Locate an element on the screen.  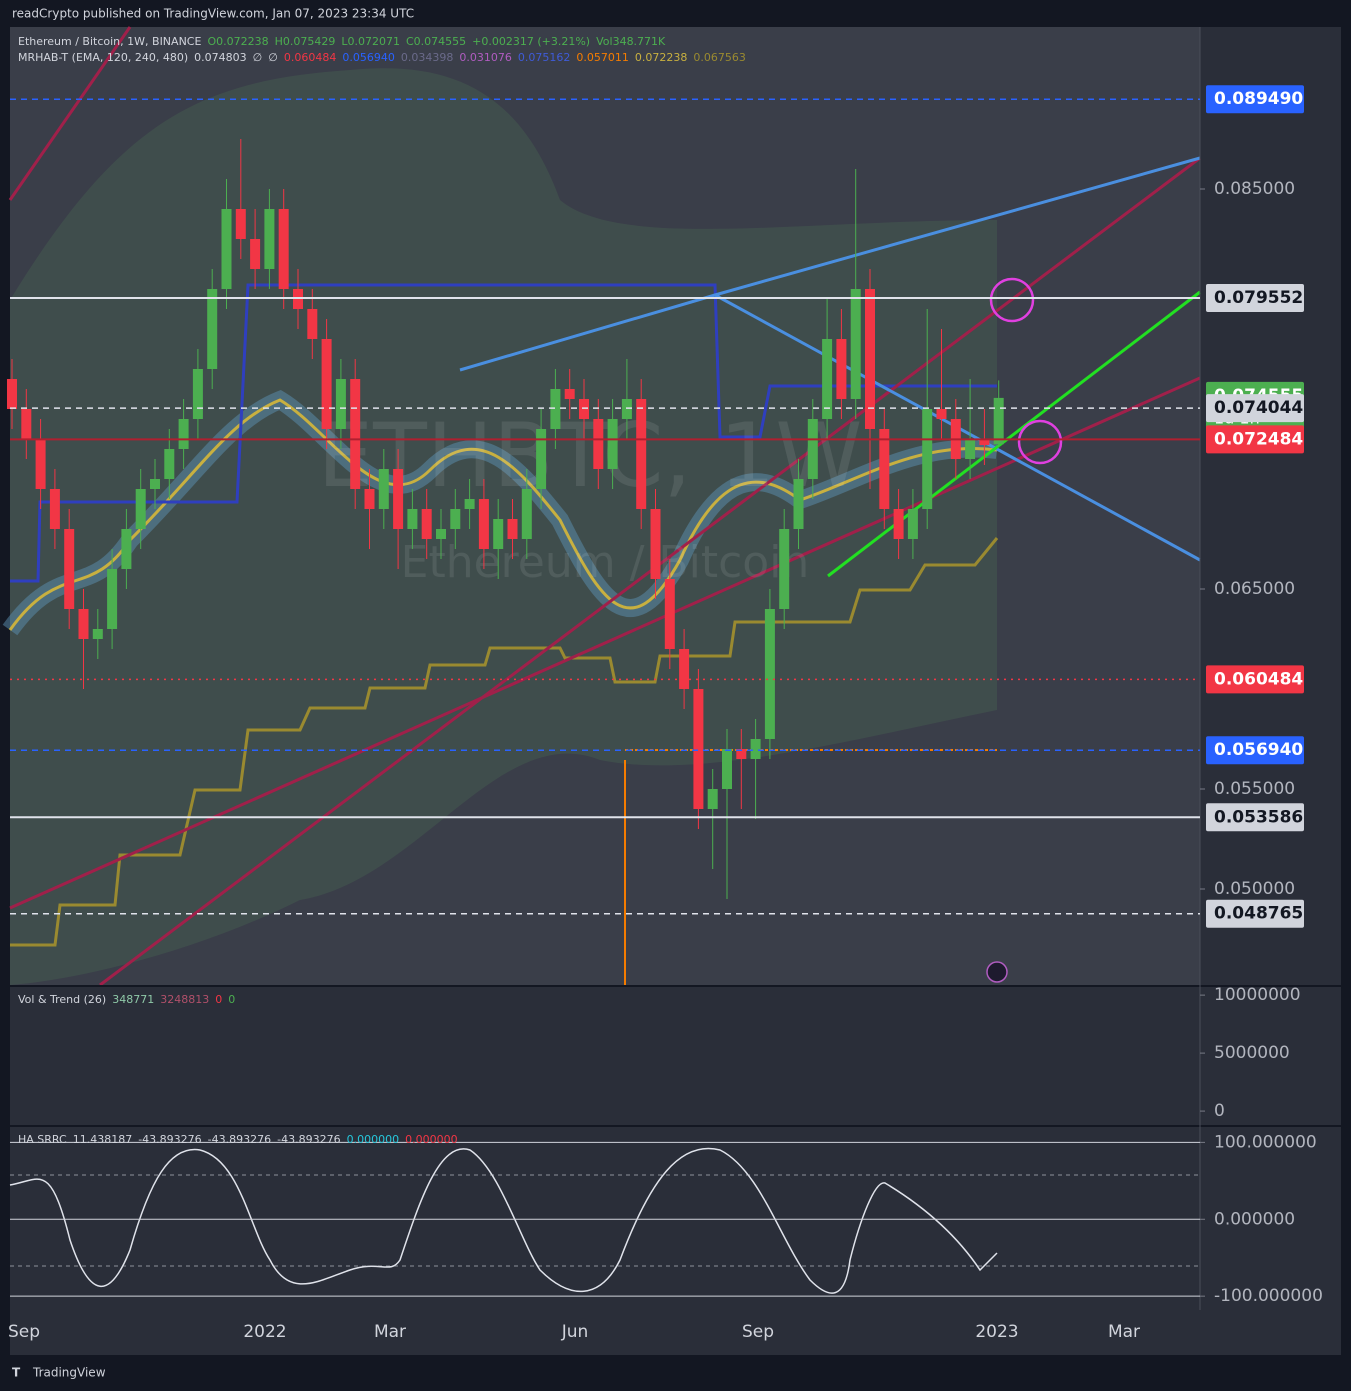
legend-title: HA SRRC is located at coordinates (42, 1139).